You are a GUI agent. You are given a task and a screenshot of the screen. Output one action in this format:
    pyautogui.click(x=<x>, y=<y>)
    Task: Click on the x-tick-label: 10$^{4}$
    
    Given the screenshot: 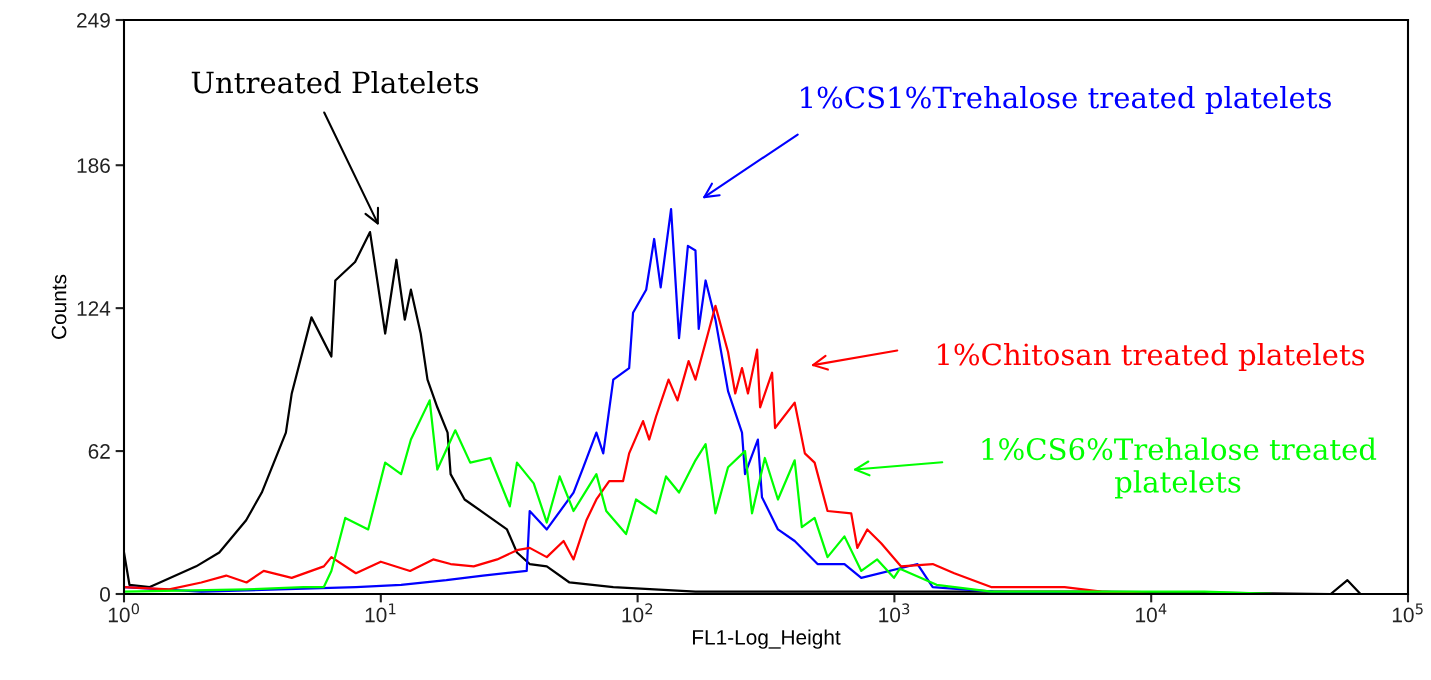 What is the action you would take?
    pyautogui.click(x=1151, y=613)
    